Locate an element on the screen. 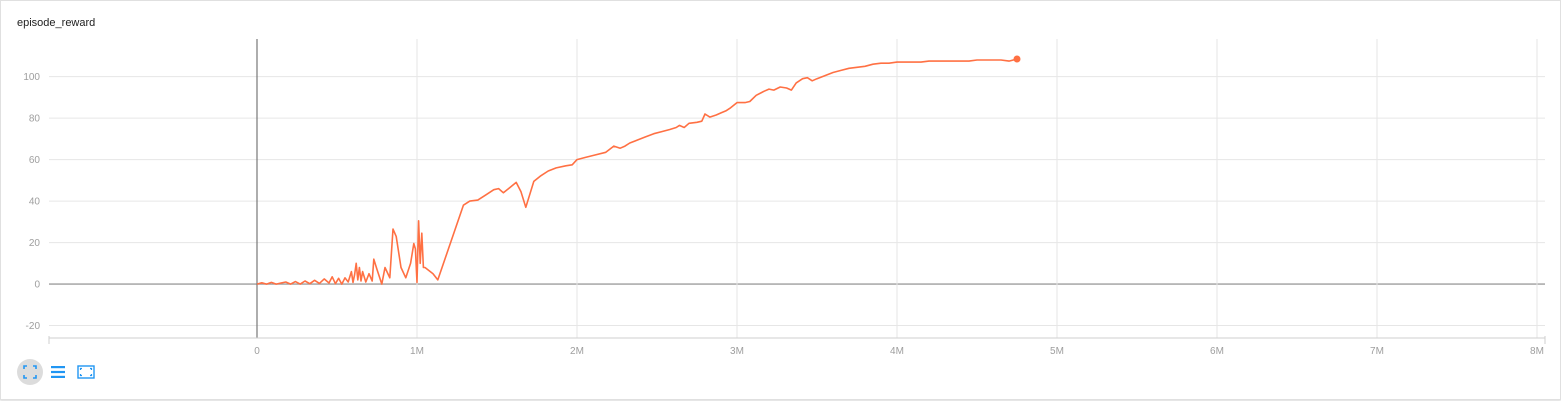  expand-chart-button is located at coordinates (86, 372).